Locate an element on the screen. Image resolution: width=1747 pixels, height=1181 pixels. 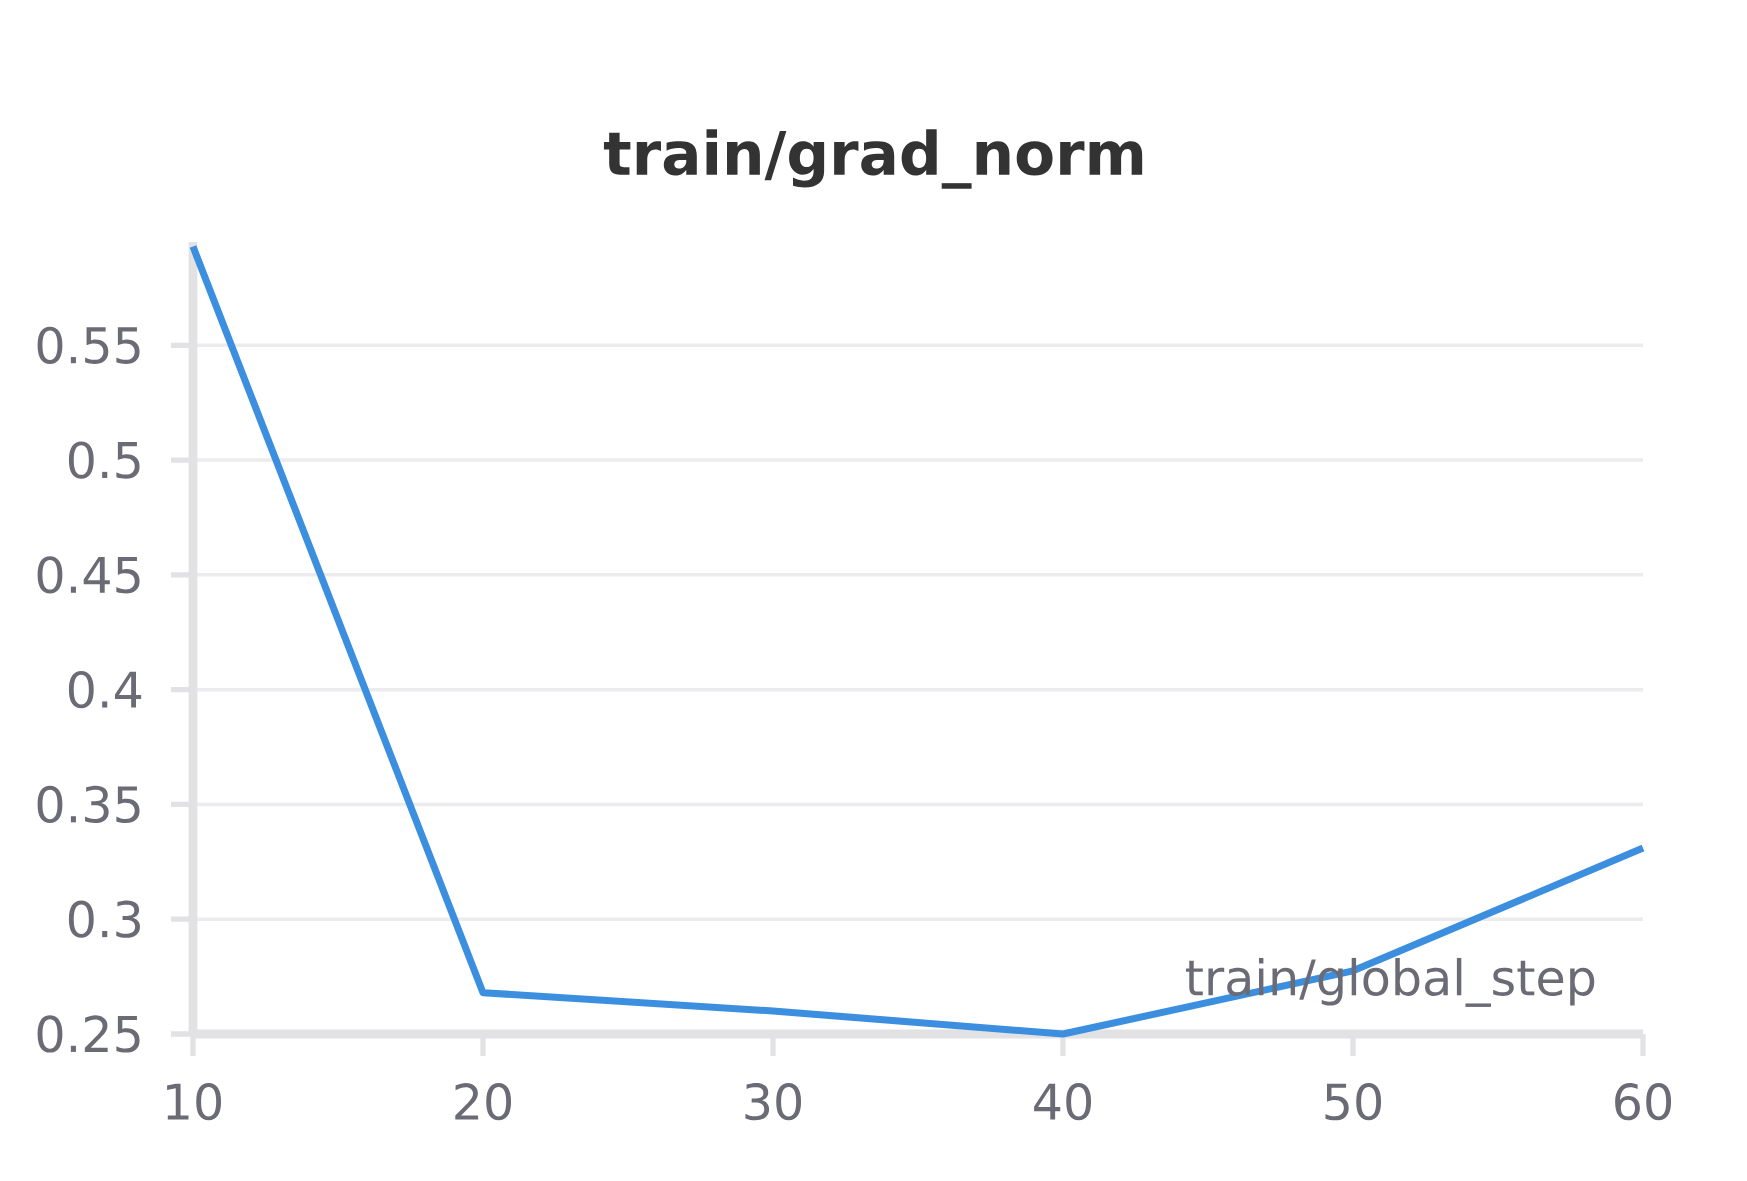
chart-title: train/grad_norm is located at coordinates (873, 159).